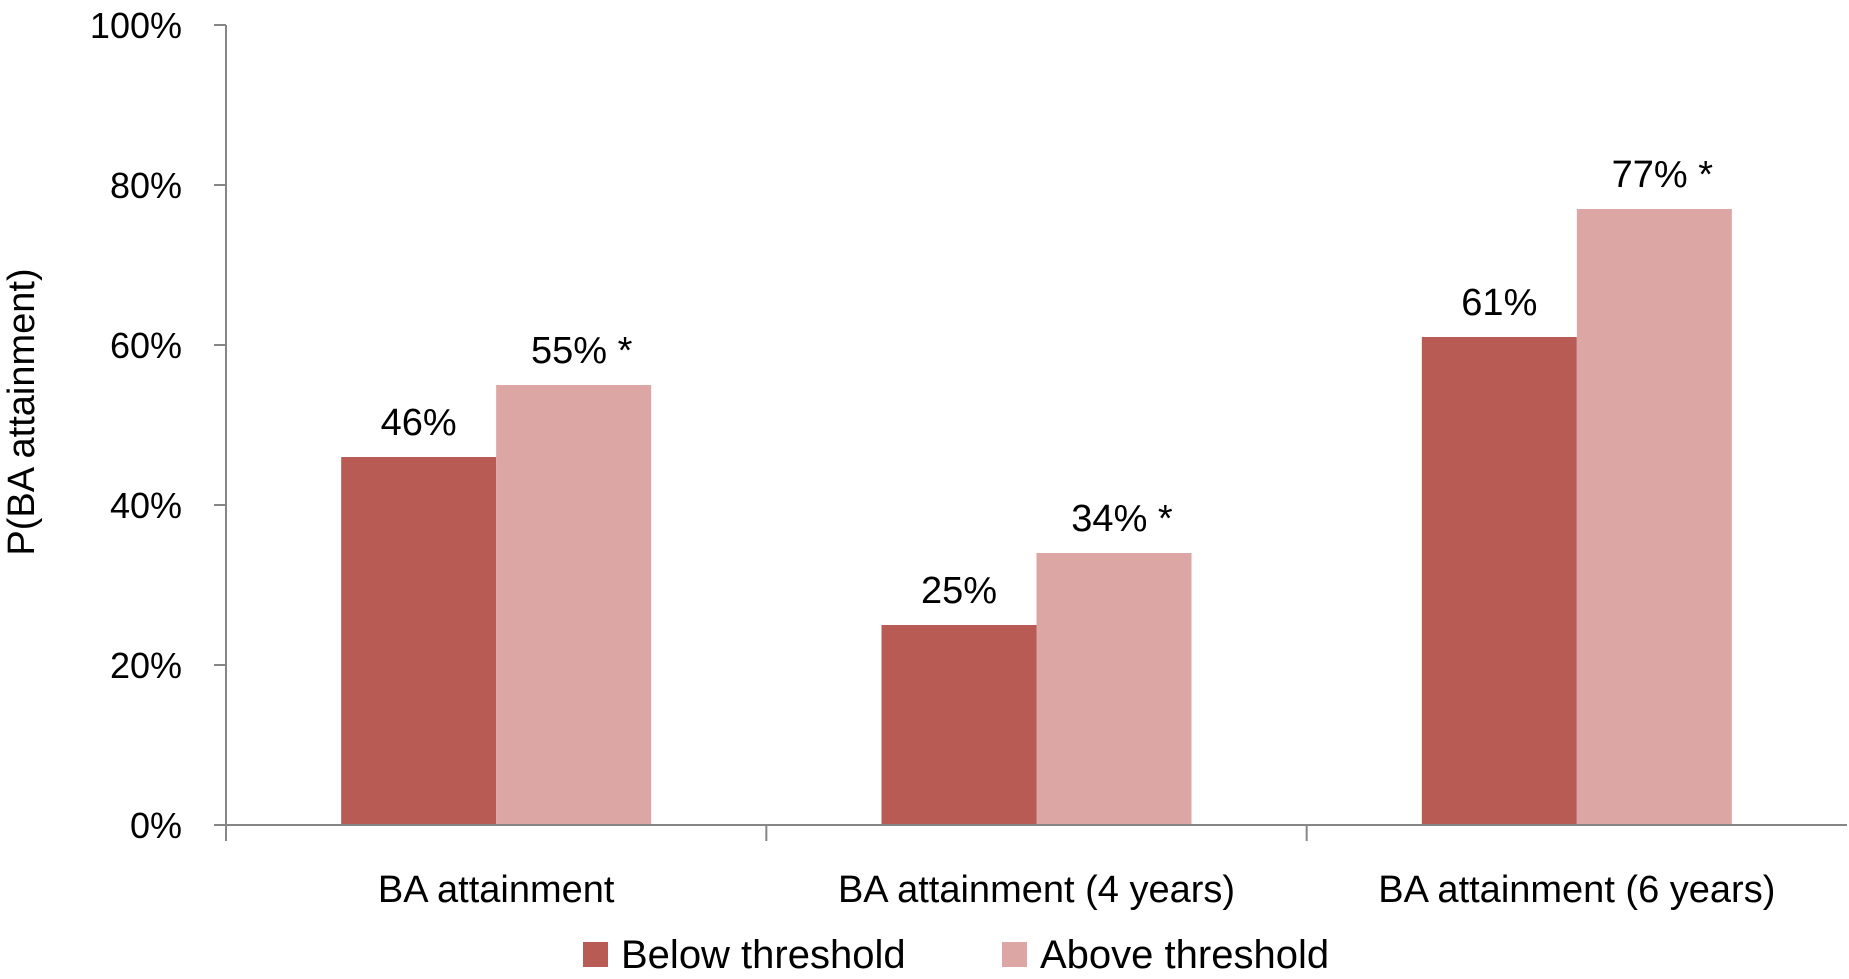  I want to click on y-axis-title: P(BA attainment), so click(22, 411).